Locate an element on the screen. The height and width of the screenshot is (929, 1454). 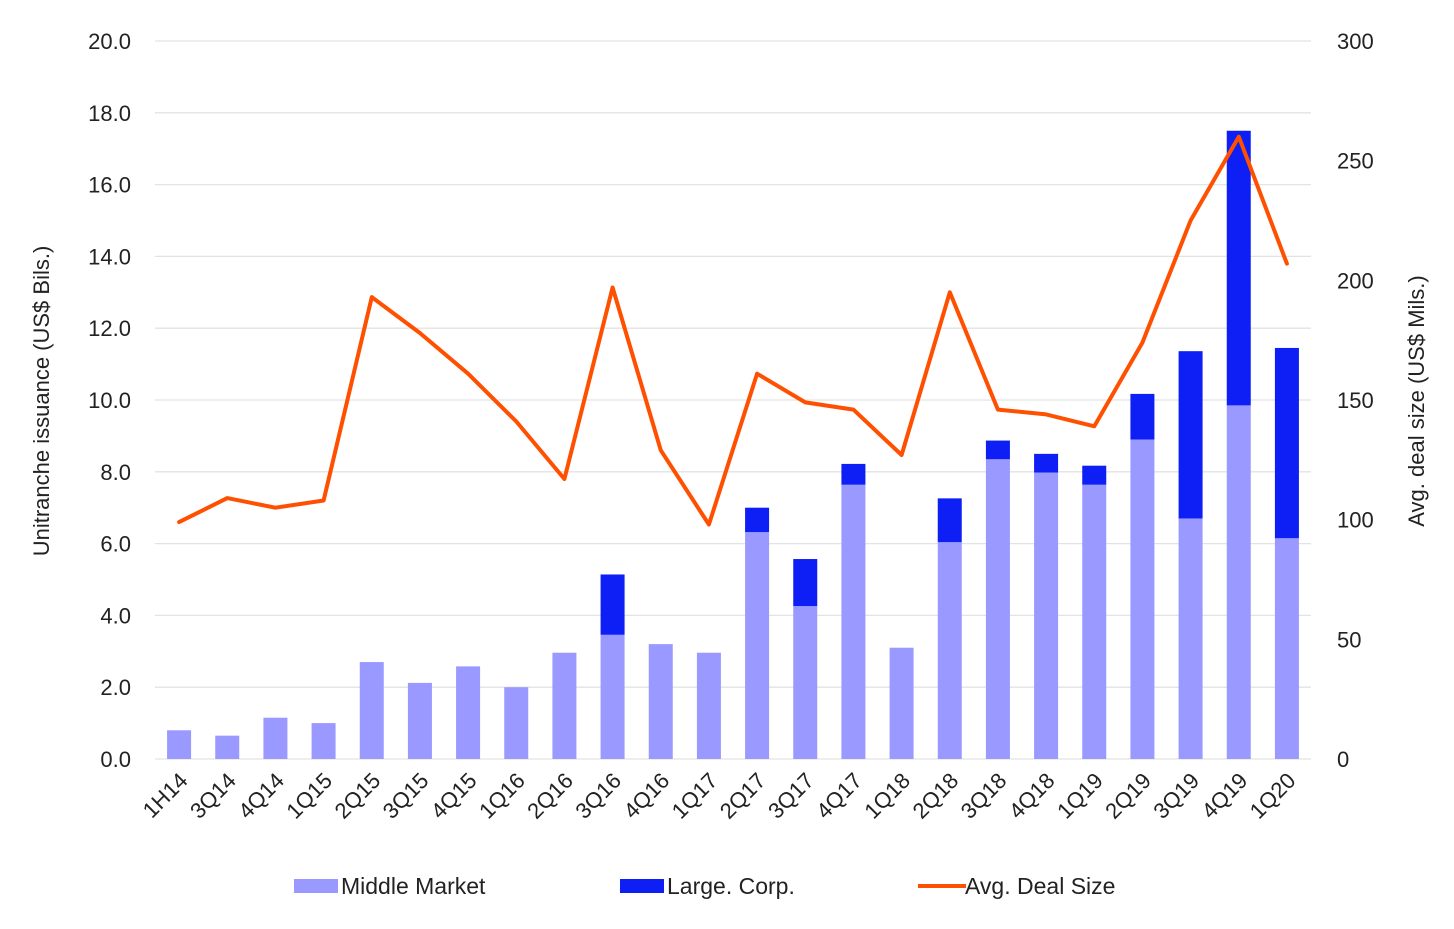
right-tick-label: 300 is located at coordinates (1355, 41).